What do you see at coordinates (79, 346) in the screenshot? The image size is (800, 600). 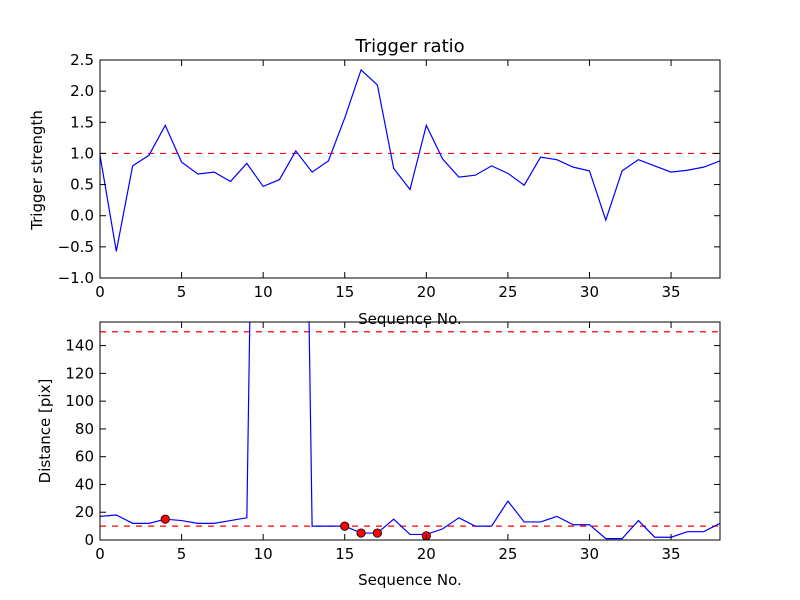 I see `y-tick-label: 140` at bounding box center [79, 346].